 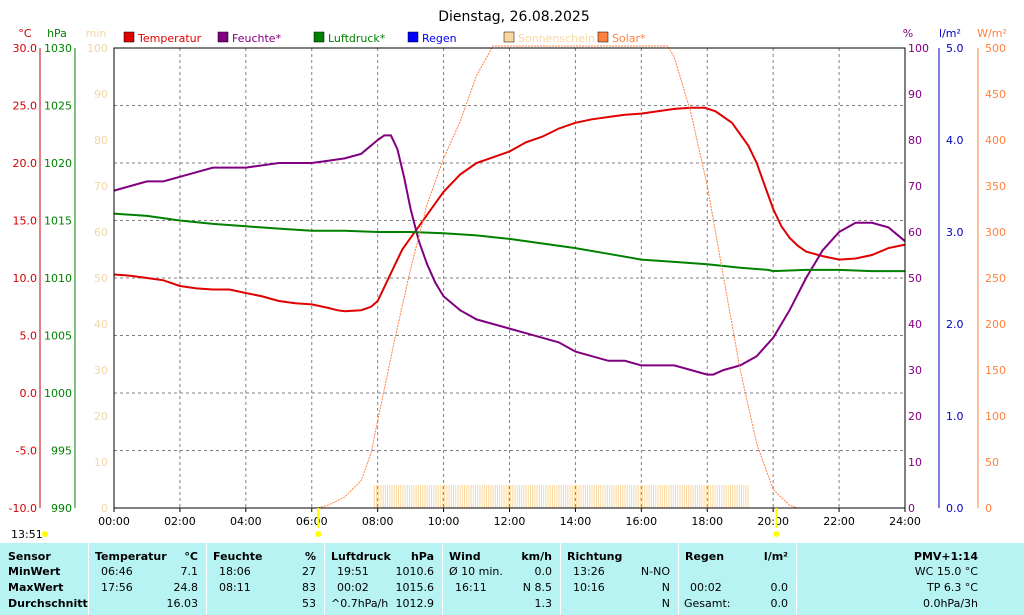 What do you see at coordinates (589, 571) in the screenshot?
I see `stats-cell: 13:26` at bounding box center [589, 571].